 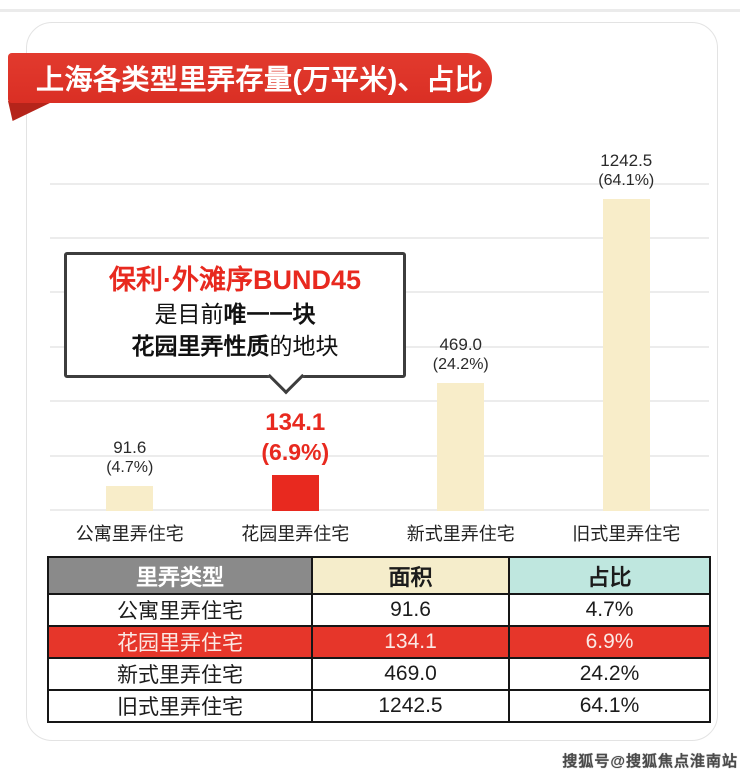 I want to click on cell-share: 4.7%, so click(x=609, y=610).